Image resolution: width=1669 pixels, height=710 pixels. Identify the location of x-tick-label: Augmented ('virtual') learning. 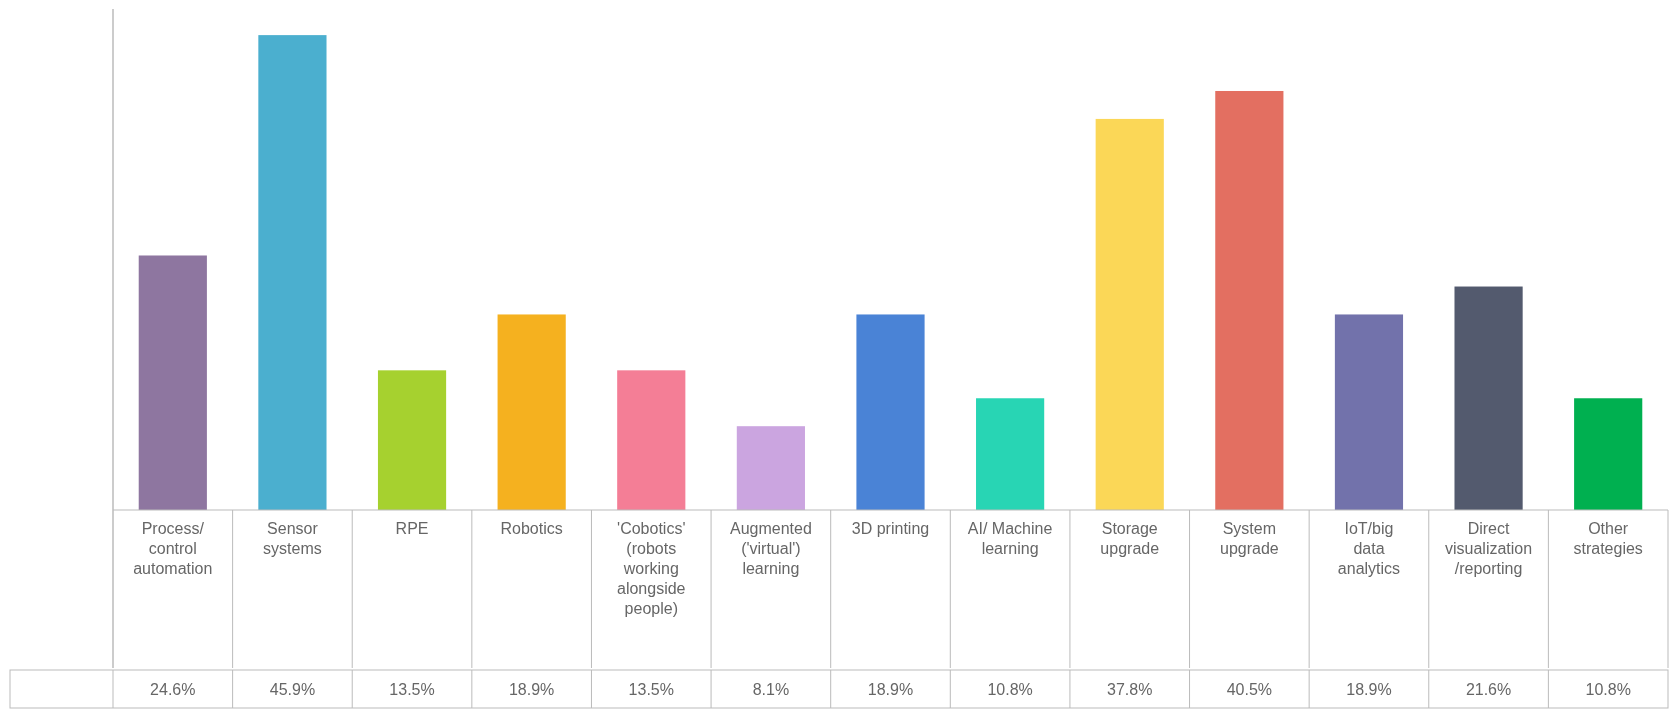
(770, 548).